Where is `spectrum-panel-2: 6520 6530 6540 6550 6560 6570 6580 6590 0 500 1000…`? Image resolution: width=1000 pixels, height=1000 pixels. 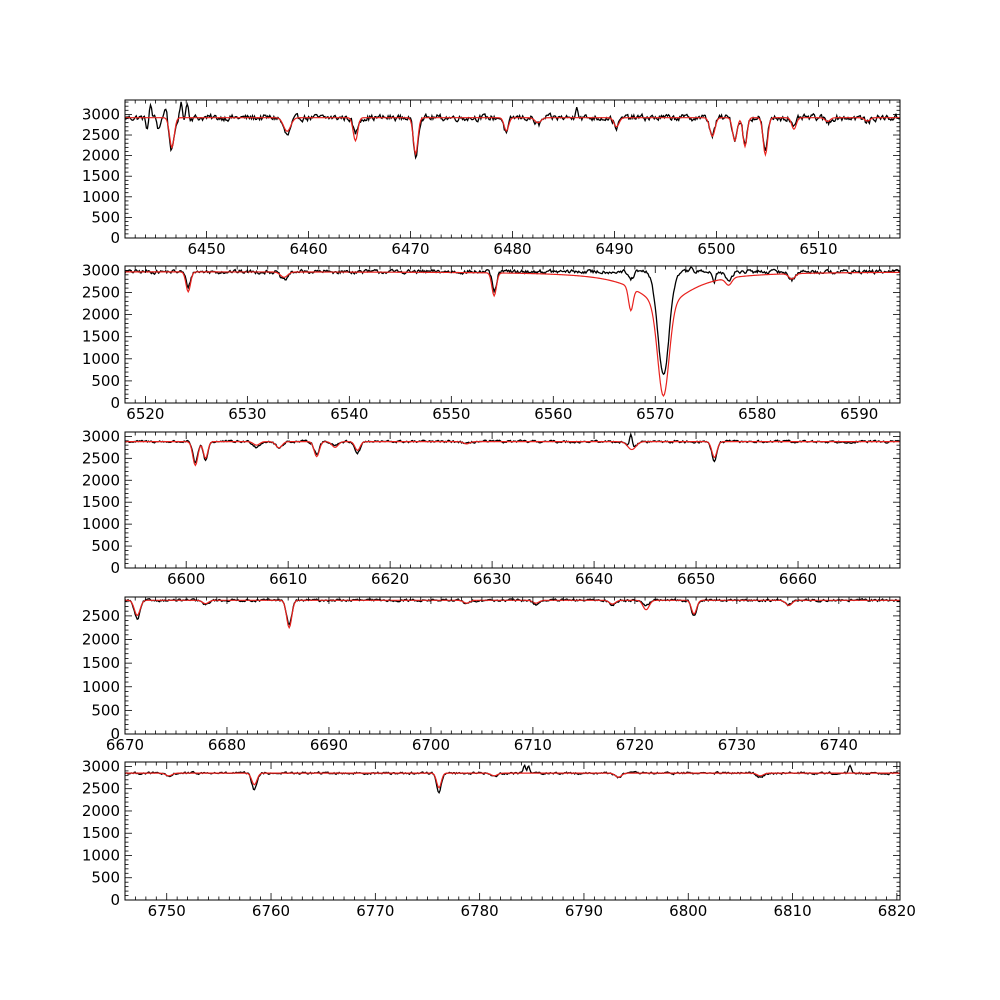
spectrum-panel-2: 6520 6530 6540 6550 6560 6570 6580 6590 0 500 1000… is located at coordinates (491, 342).